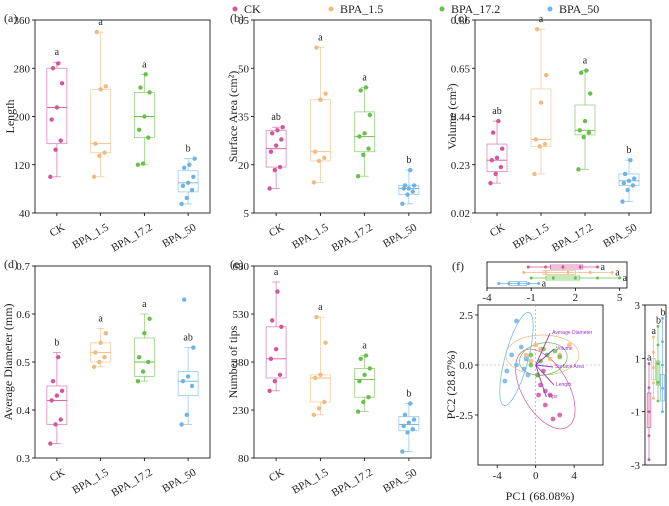  I want to click on y-tick-label: -3, so click(636, 466).